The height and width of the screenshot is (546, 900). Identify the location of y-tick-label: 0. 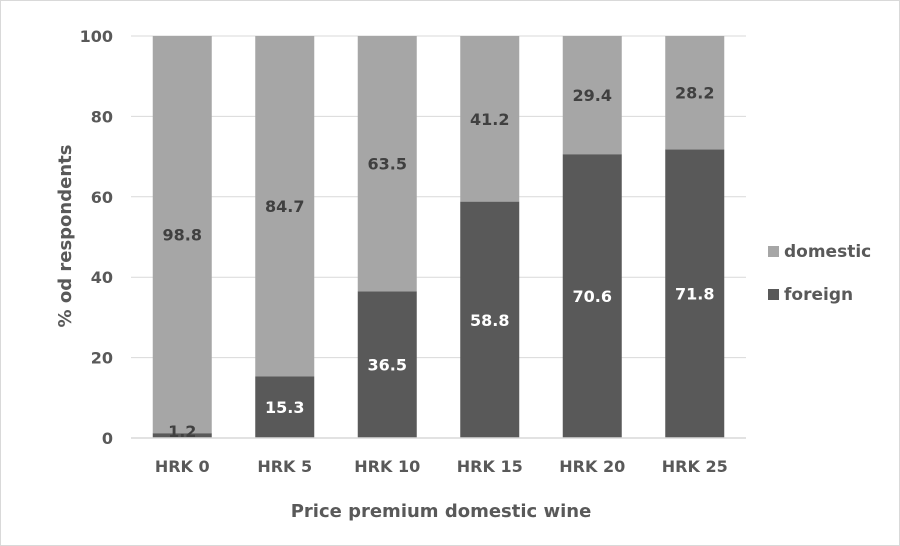
(107, 438).